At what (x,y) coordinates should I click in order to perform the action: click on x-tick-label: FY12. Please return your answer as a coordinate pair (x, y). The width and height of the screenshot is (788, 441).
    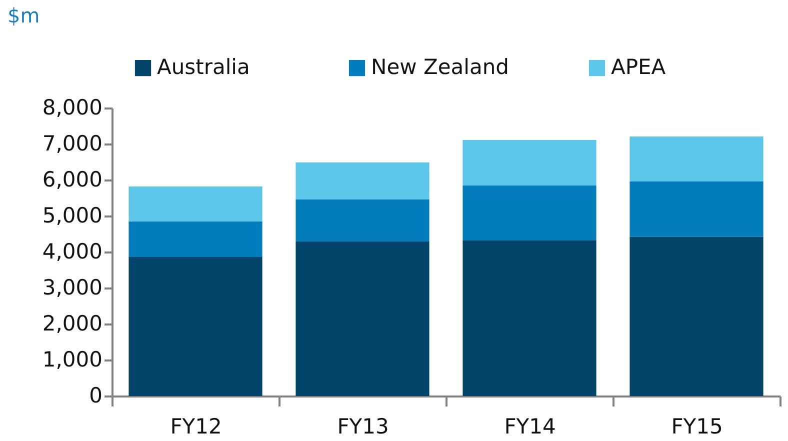
    Looking at the image, I should click on (196, 426).